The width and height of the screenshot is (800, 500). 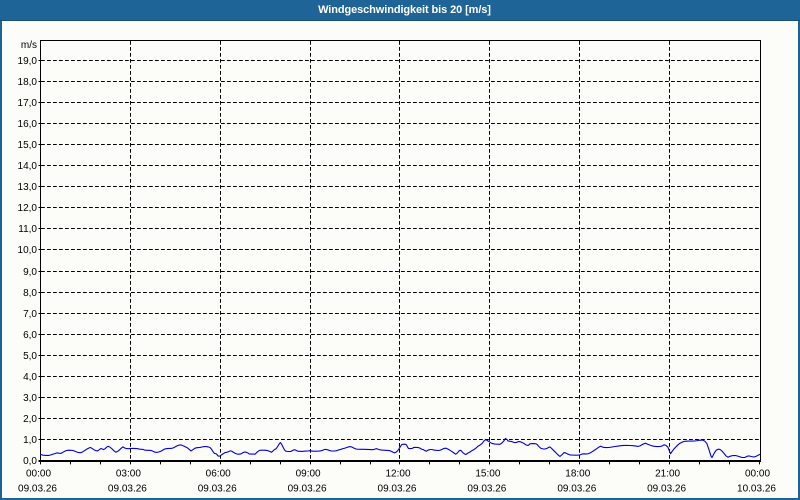 I want to click on svg-text: m/s, so click(x=29, y=45).